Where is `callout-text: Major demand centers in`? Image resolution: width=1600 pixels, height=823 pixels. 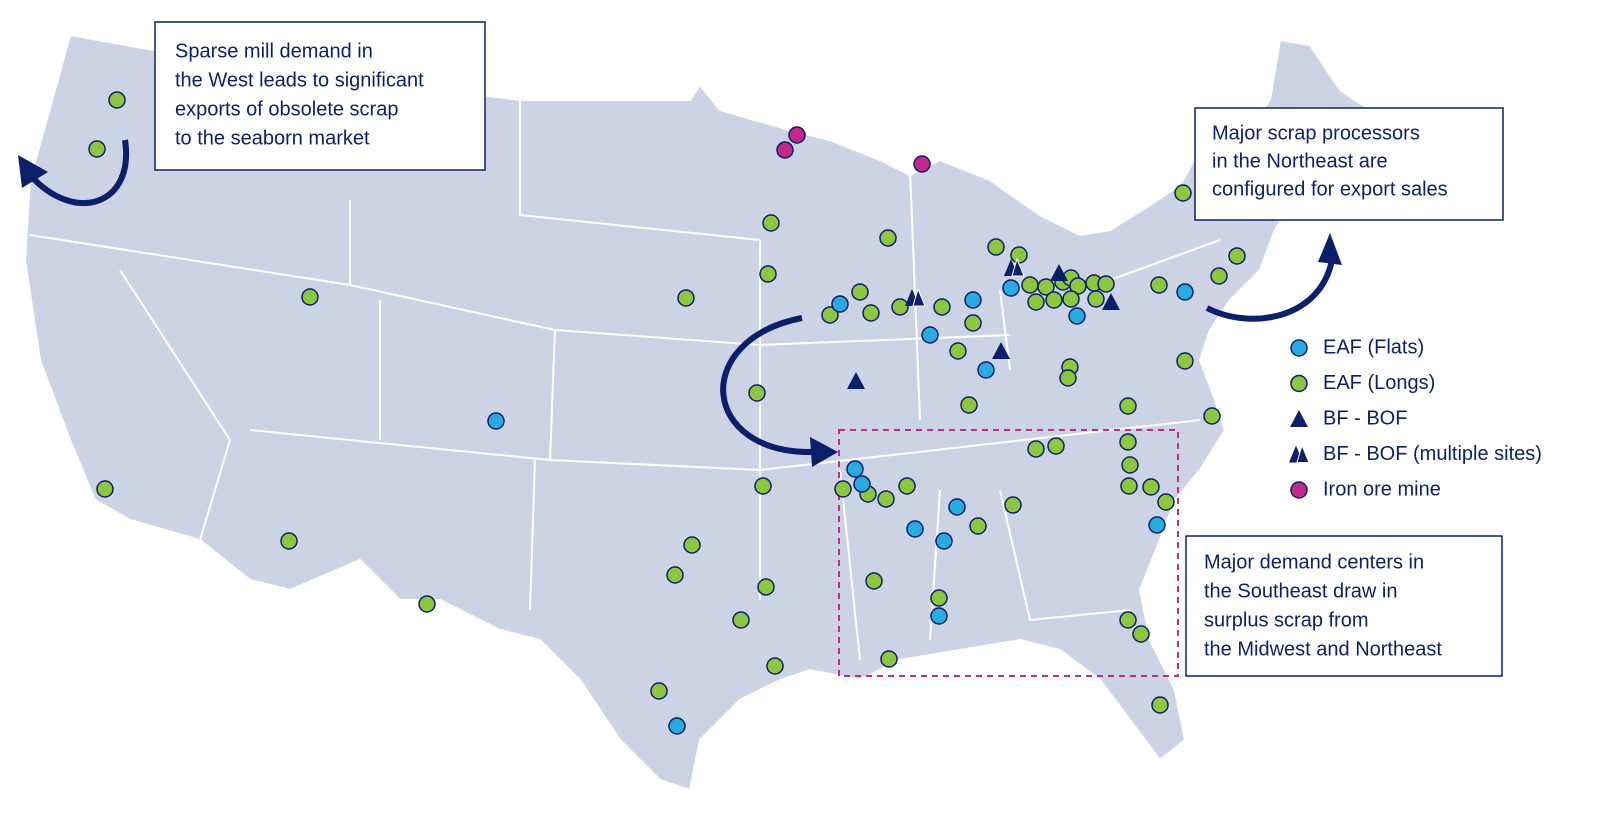
callout-text: Major demand centers in is located at coordinates (1314, 562).